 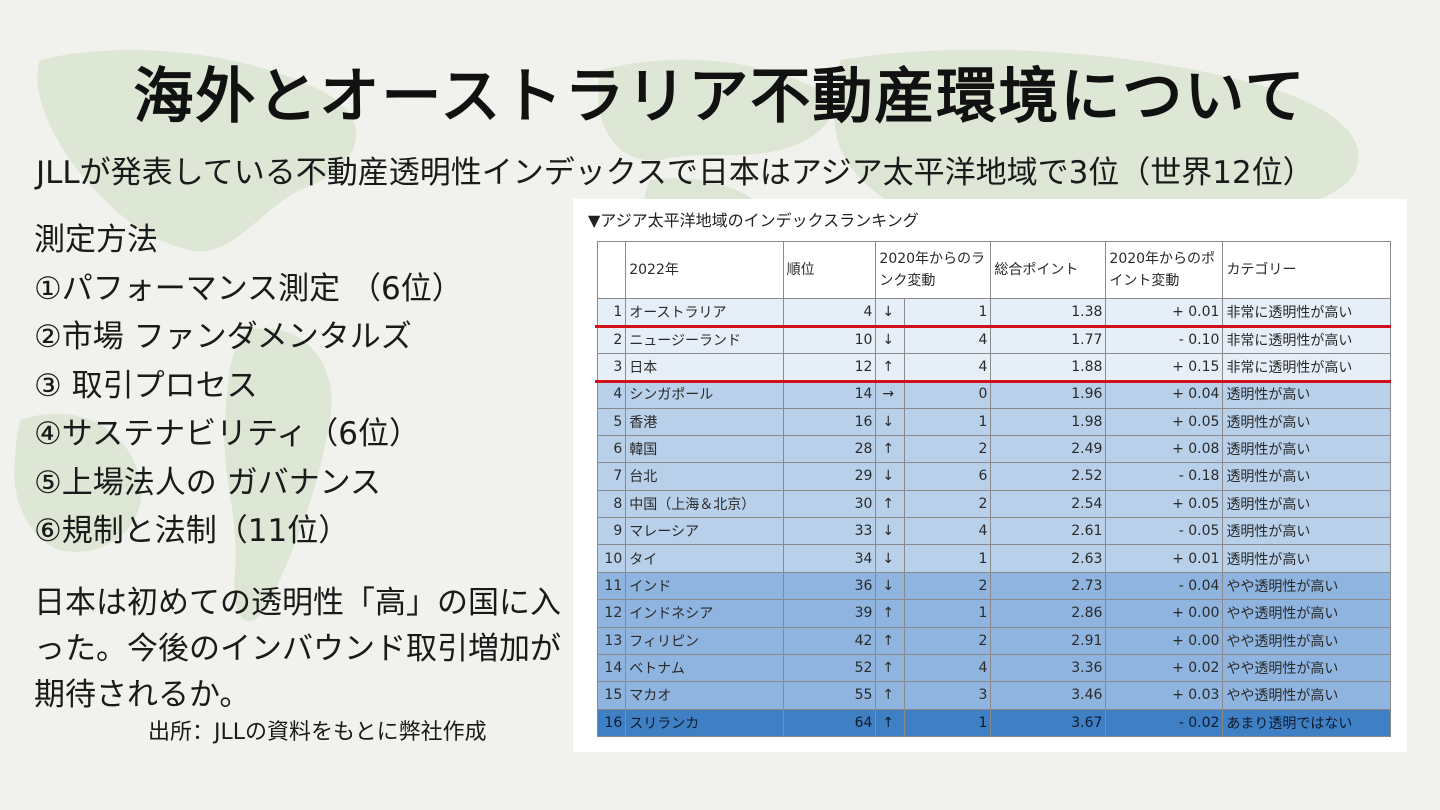 I want to click on country-name-cell: インドネシア, so click(x=704, y=613).